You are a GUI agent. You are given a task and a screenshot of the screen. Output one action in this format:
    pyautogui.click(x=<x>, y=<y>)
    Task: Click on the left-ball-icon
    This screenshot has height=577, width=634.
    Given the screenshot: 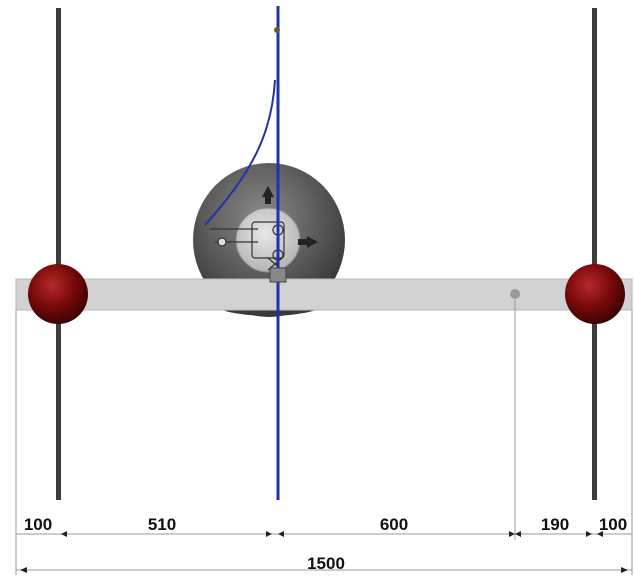 What is the action you would take?
    pyautogui.click(x=58, y=294)
    